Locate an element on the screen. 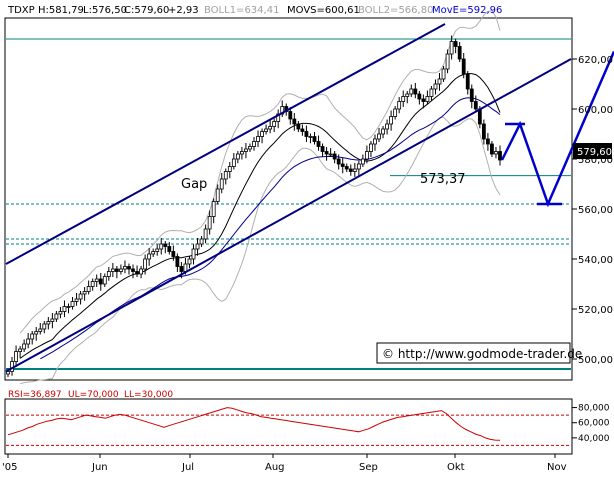 This screenshot has width=614, height=480. rsi-ll: LL=30,000 is located at coordinates (148, 395).